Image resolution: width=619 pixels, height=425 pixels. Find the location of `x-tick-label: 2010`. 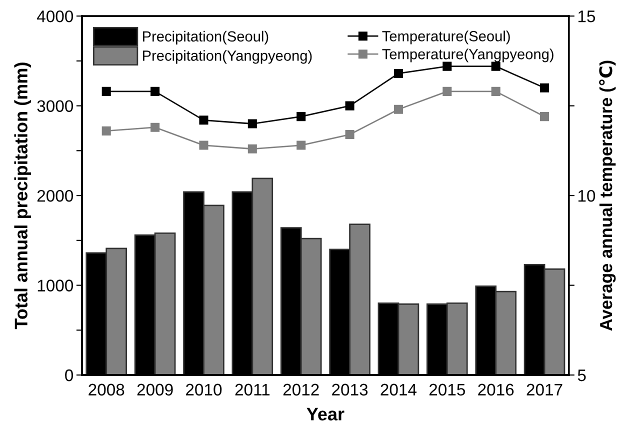

x-tick-label: 2010 is located at coordinates (204, 390).